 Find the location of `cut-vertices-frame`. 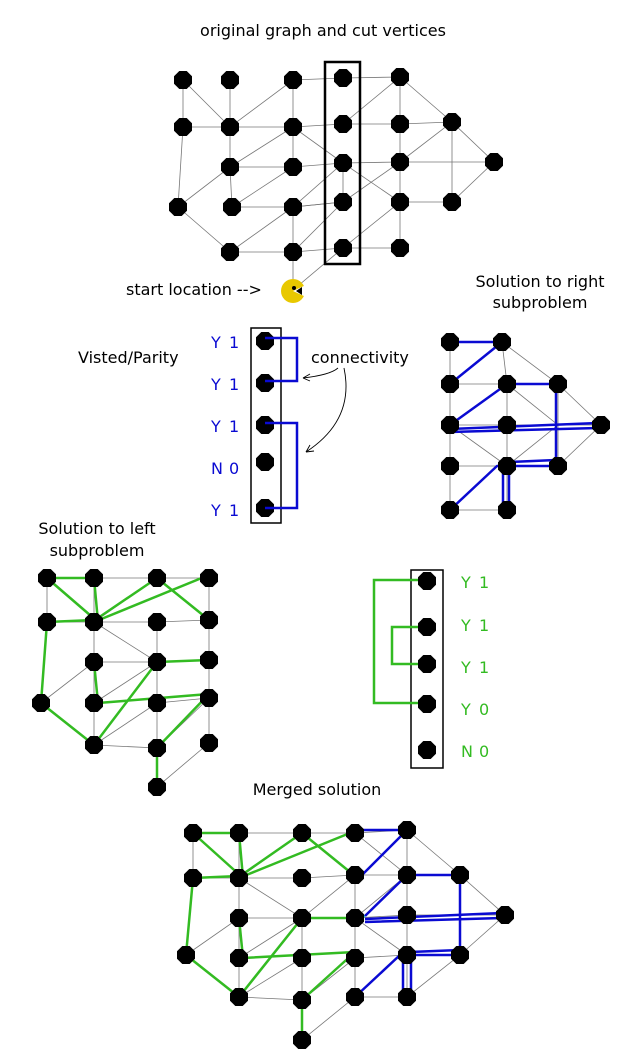

cut-vertices-frame is located at coordinates (342, 163).